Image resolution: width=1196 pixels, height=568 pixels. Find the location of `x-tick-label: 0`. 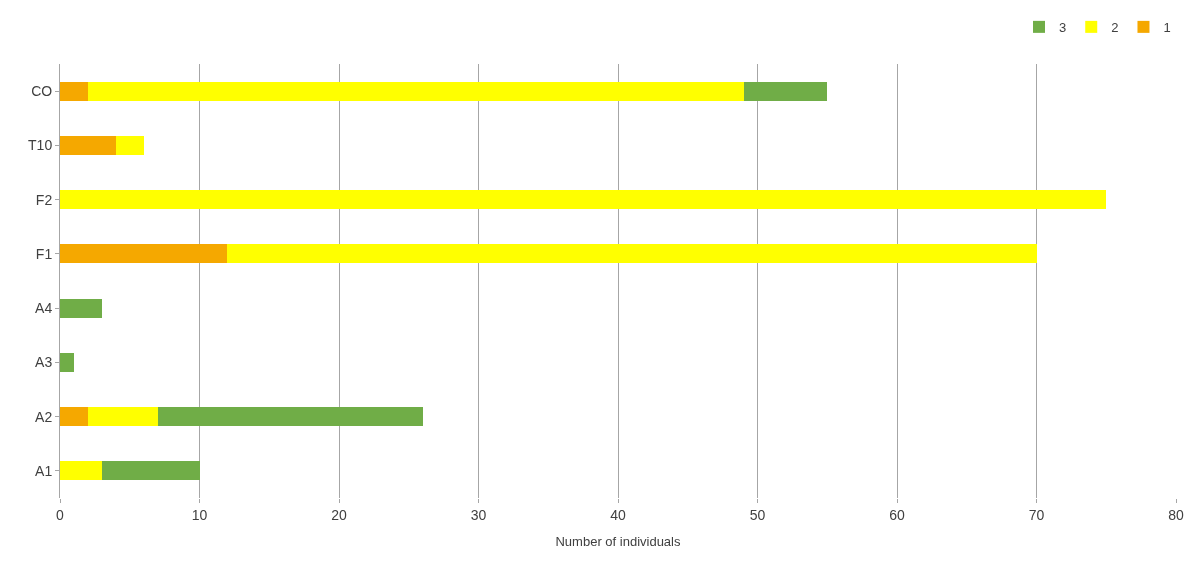

x-tick-label: 0 is located at coordinates (60, 514).